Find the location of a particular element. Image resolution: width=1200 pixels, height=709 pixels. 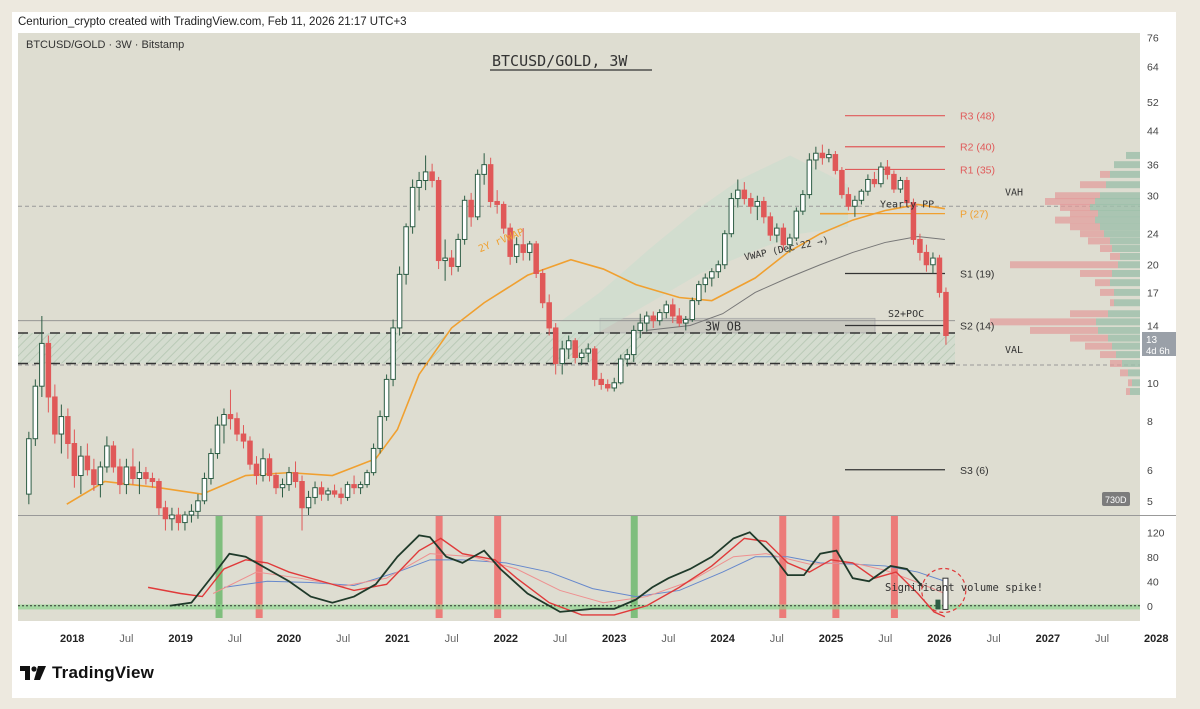

vwap-line is located at coordinates (795, 283).